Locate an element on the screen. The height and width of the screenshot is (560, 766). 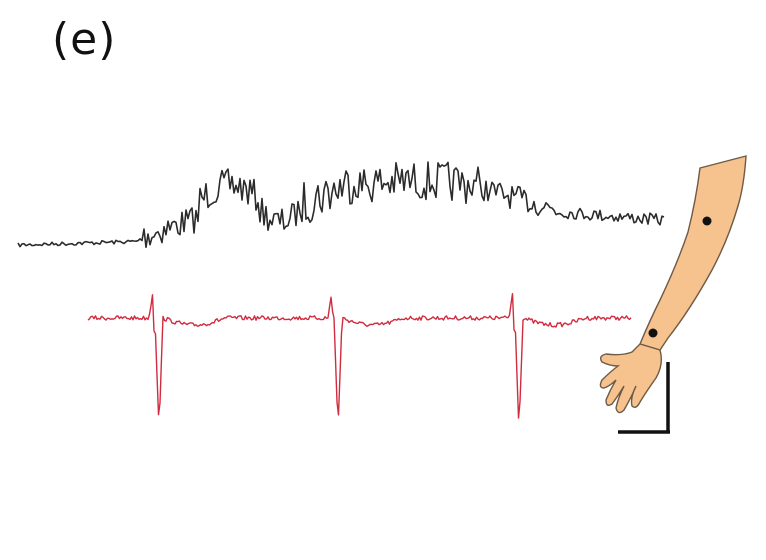
hand-shape is located at coordinates (631, 378).